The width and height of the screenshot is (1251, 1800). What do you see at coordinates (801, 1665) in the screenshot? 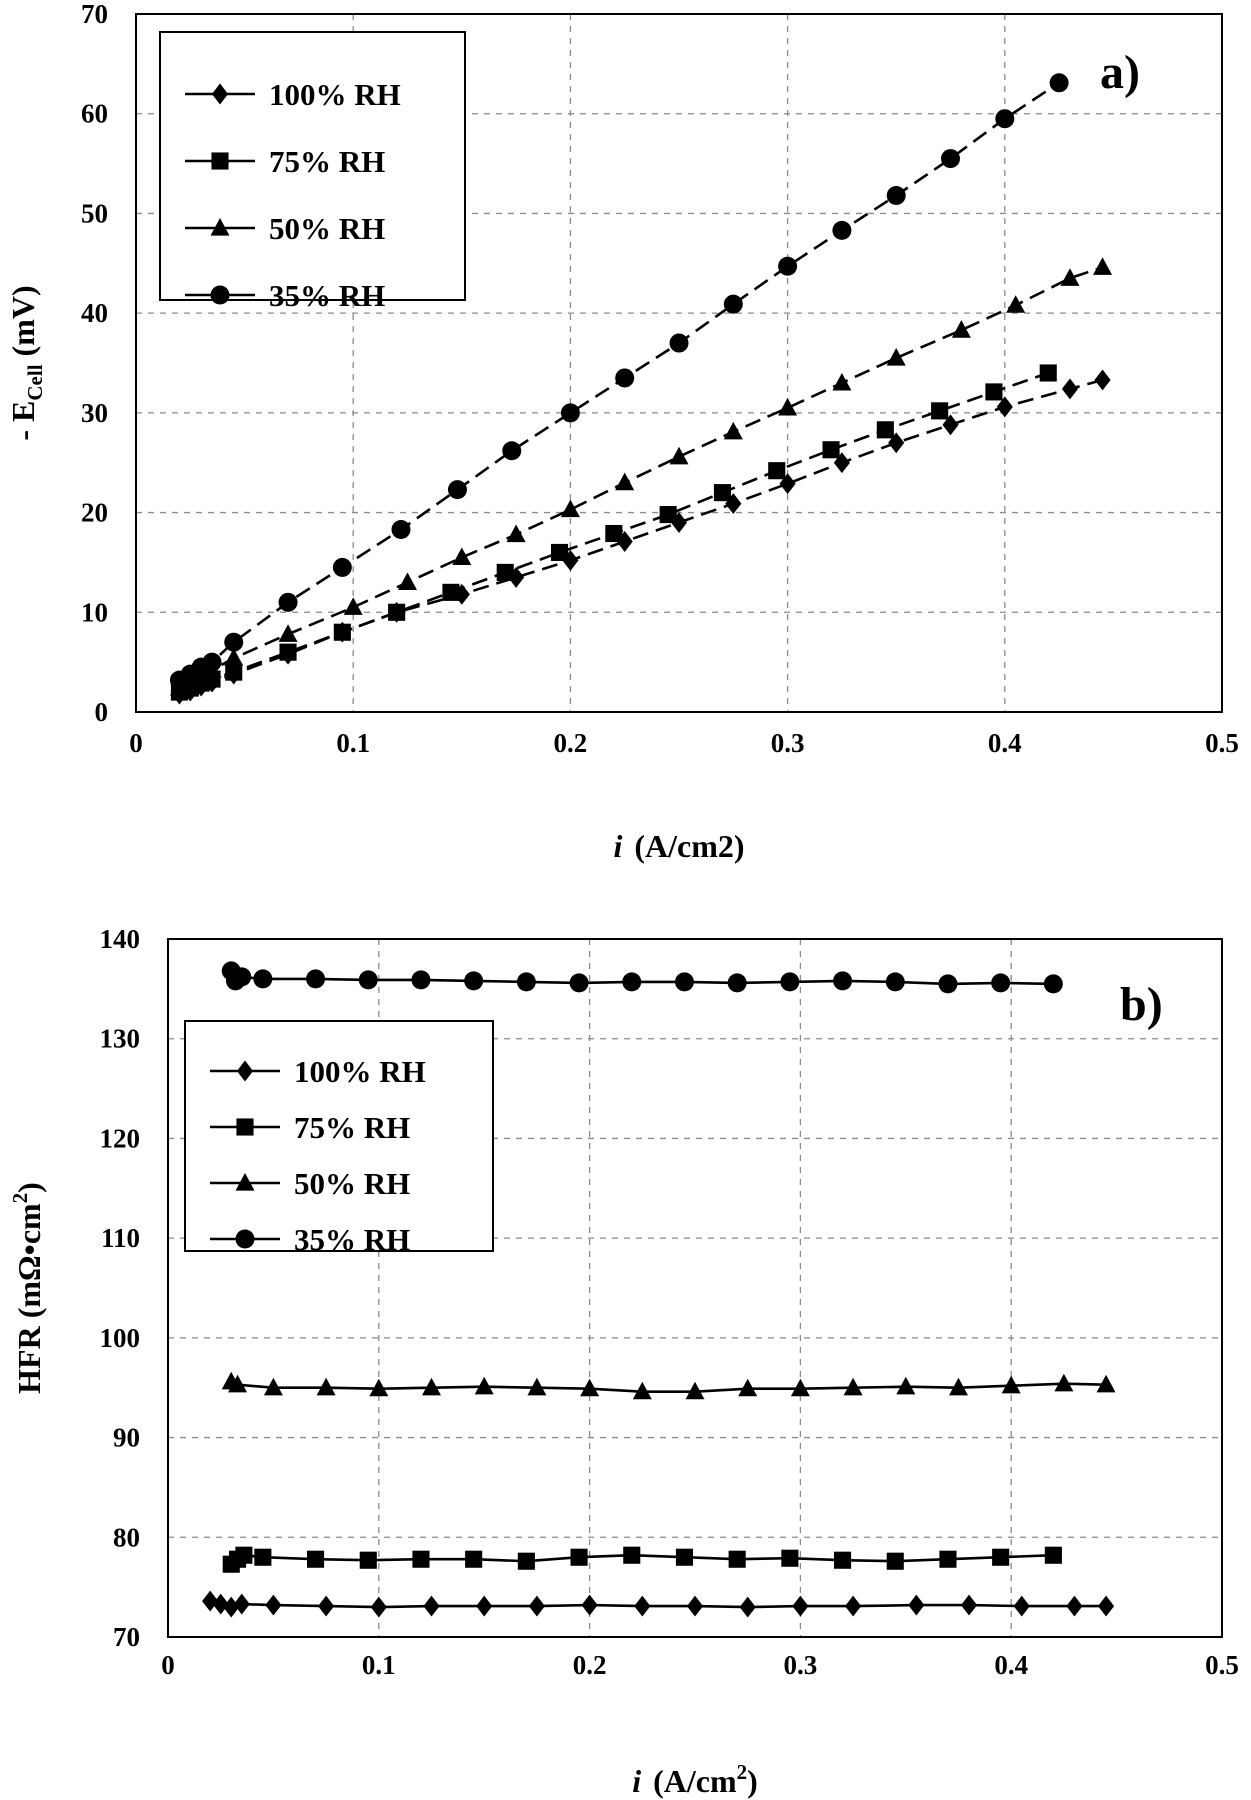
I see `panel-b-x-tick-label: 0.3` at bounding box center [801, 1665].